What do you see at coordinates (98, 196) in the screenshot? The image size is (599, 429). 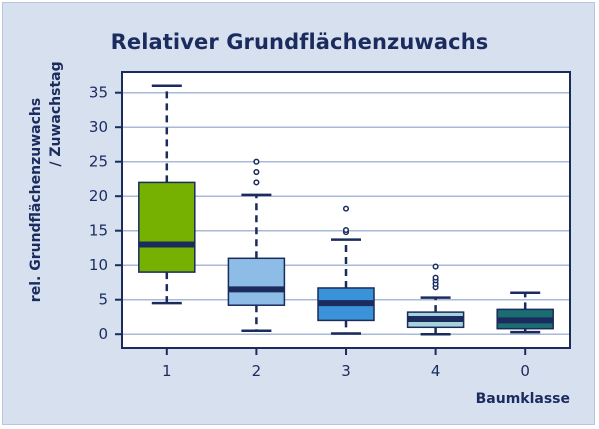 I see `y-tick-label-20: 20` at bounding box center [98, 196].